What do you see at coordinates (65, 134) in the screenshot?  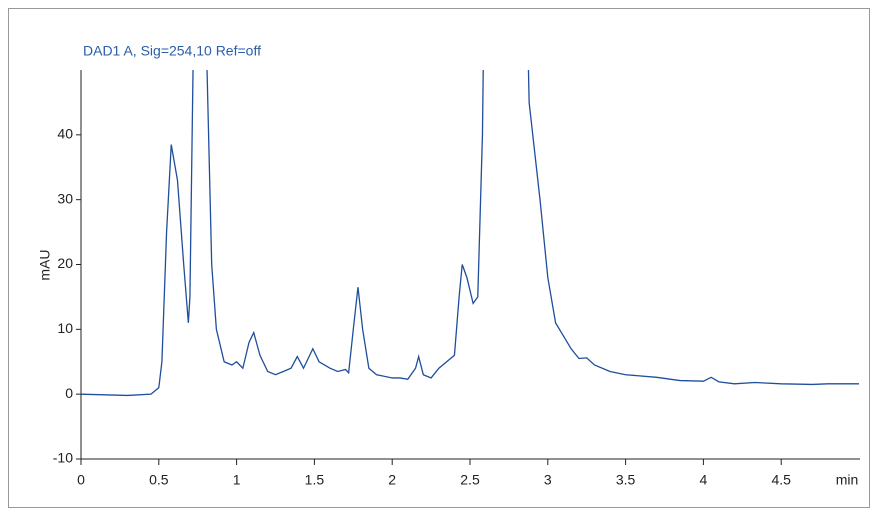 I see `y-tick-label: 40` at bounding box center [65, 134].